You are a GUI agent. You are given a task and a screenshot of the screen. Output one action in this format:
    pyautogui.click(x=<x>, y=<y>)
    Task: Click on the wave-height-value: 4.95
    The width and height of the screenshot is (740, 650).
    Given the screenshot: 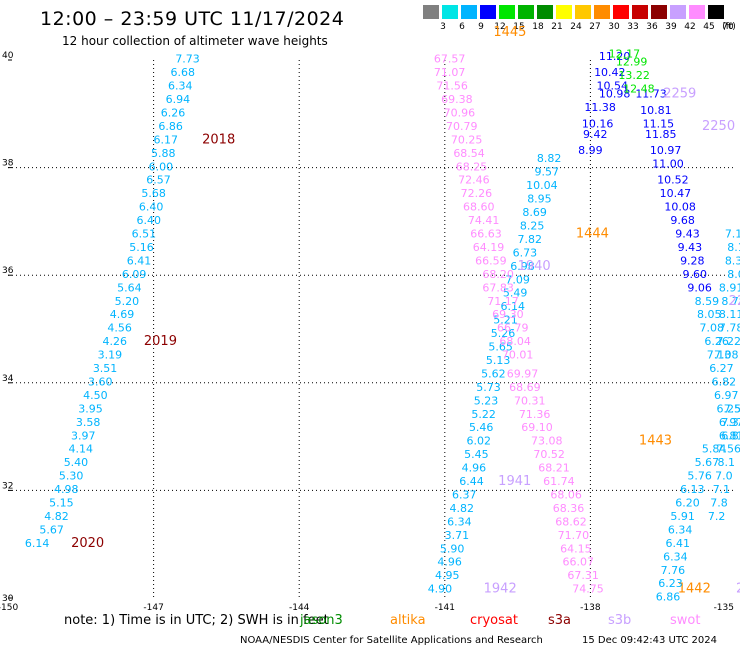 What is the action you would take?
    pyautogui.click(x=447, y=575)
    